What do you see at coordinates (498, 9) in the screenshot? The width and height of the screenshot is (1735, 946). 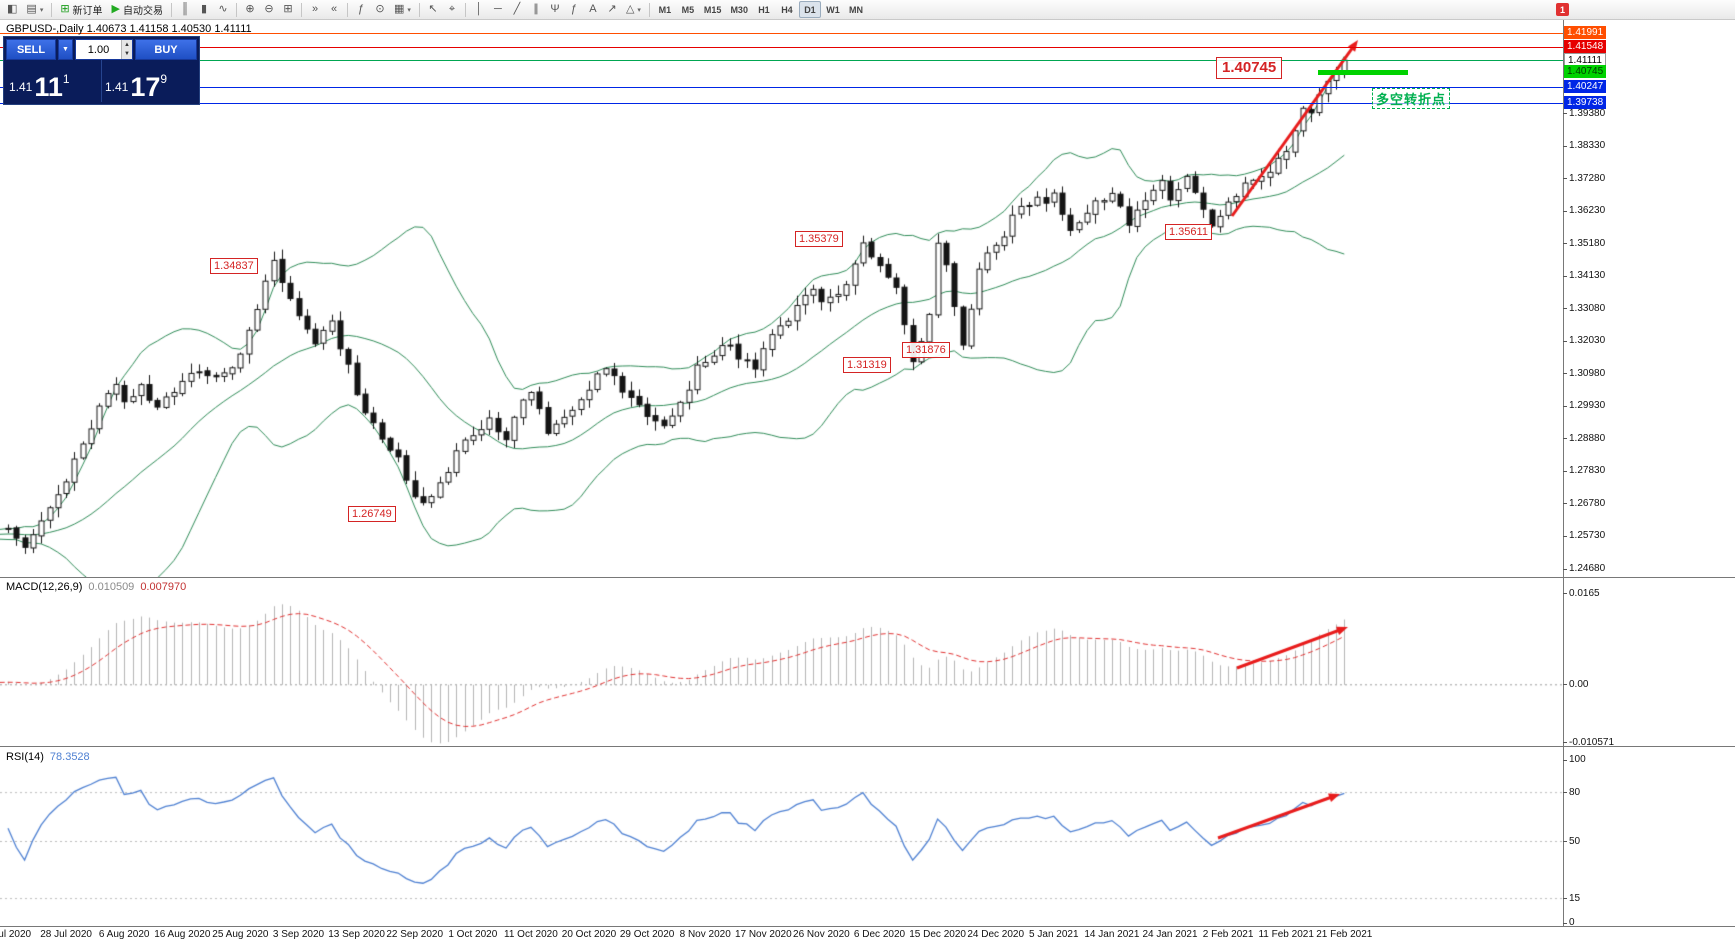 I see `horizontal-line-button: ─` at bounding box center [498, 9].